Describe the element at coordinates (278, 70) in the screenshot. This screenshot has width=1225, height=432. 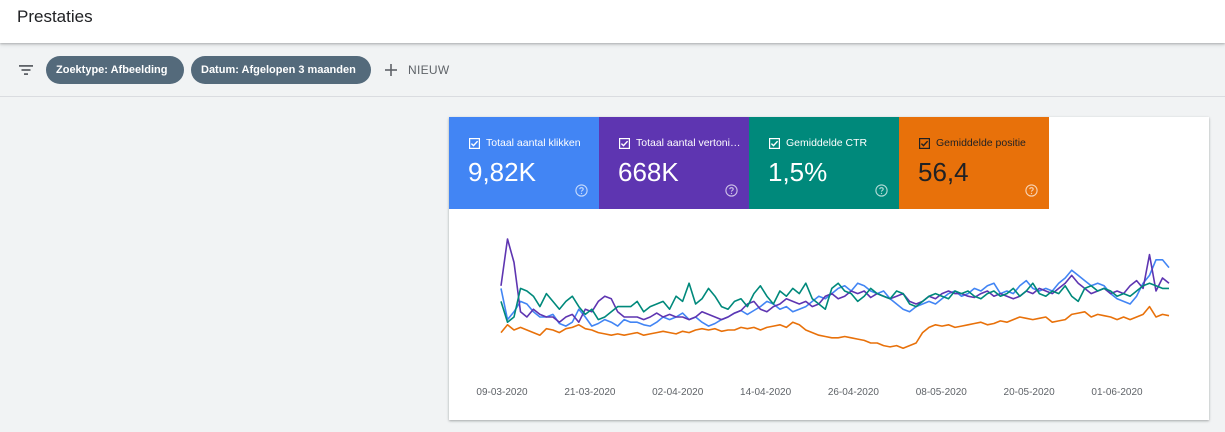
I see `filter-chip-date-label: Datum: Afgelopen 3 maanden` at that location.